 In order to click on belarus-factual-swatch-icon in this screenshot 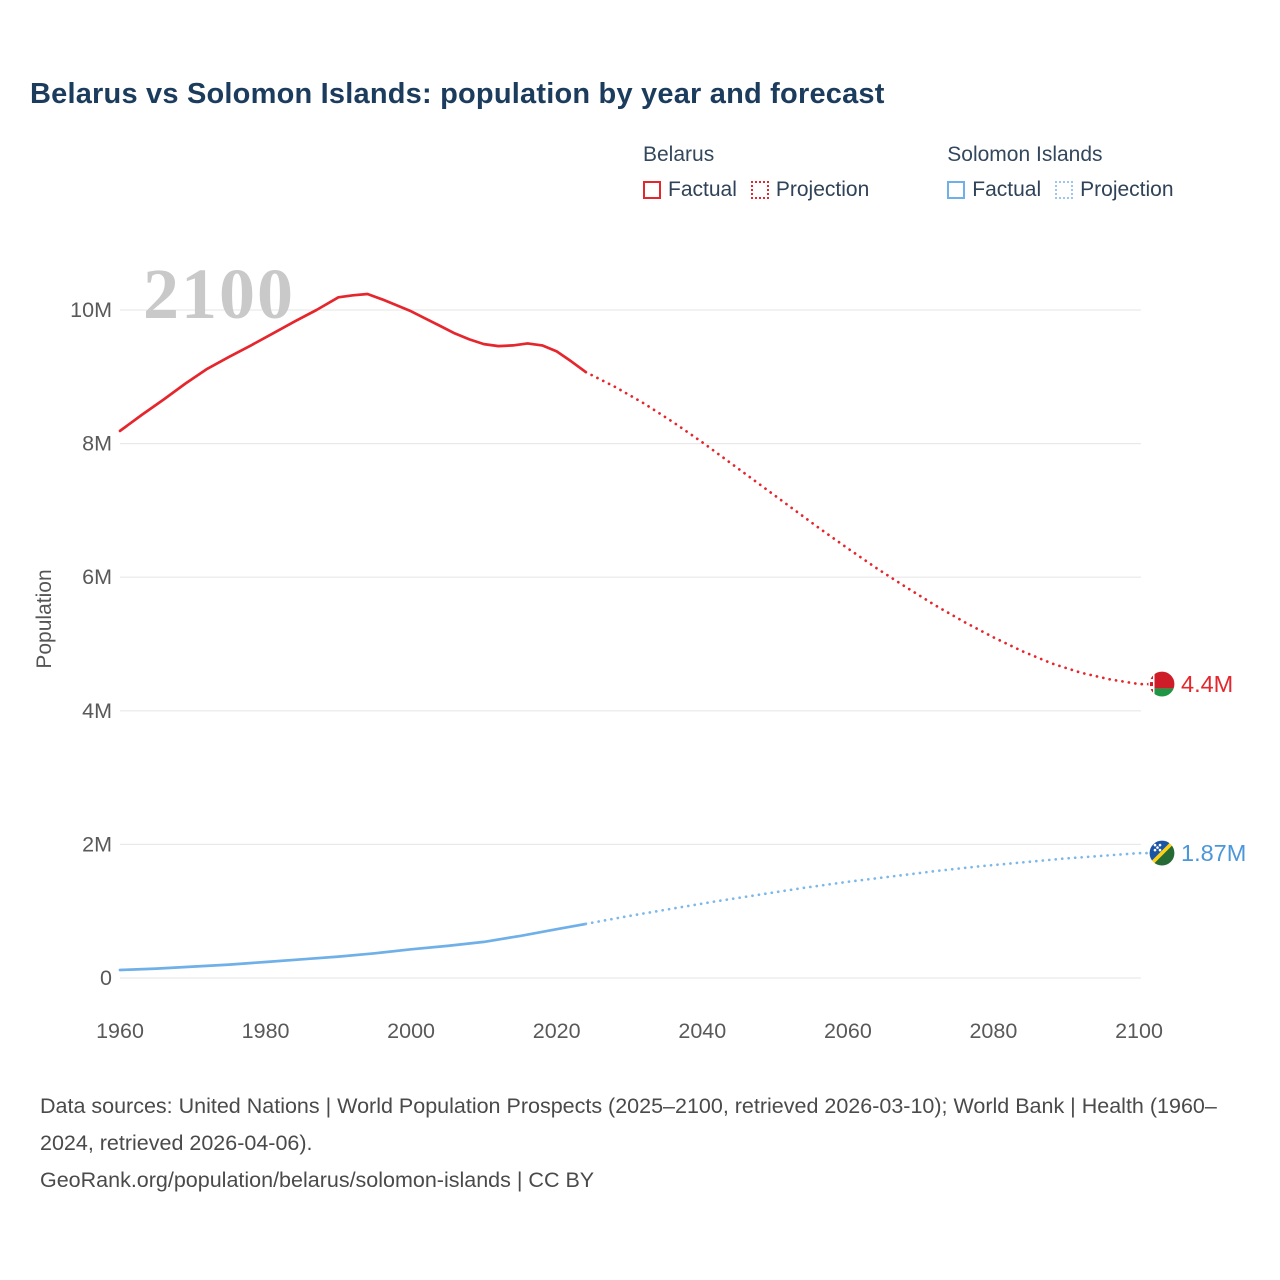, I will do `click(652, 190)`.